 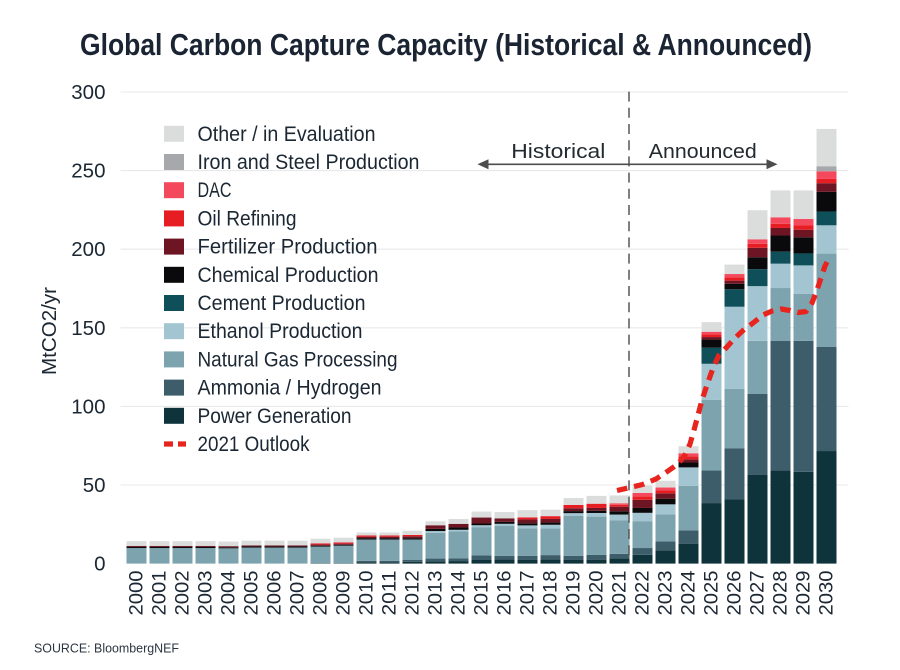 What do you see at coordinates (106, 648) in the screenshot?
I see `svg-text: SOURCE: BloombergNEF` at bounding box center [106, 648].